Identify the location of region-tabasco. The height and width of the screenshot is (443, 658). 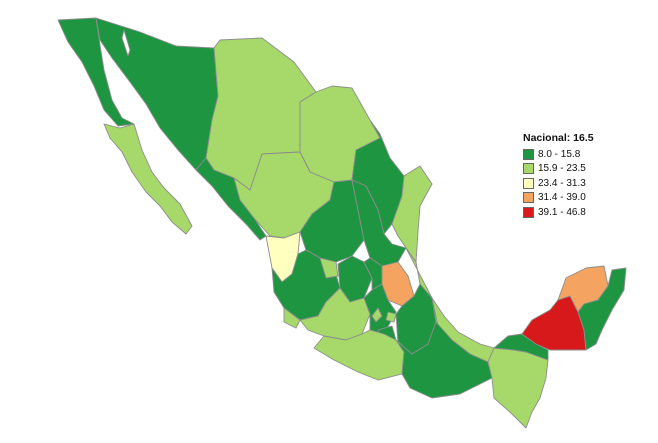
(521, 347).